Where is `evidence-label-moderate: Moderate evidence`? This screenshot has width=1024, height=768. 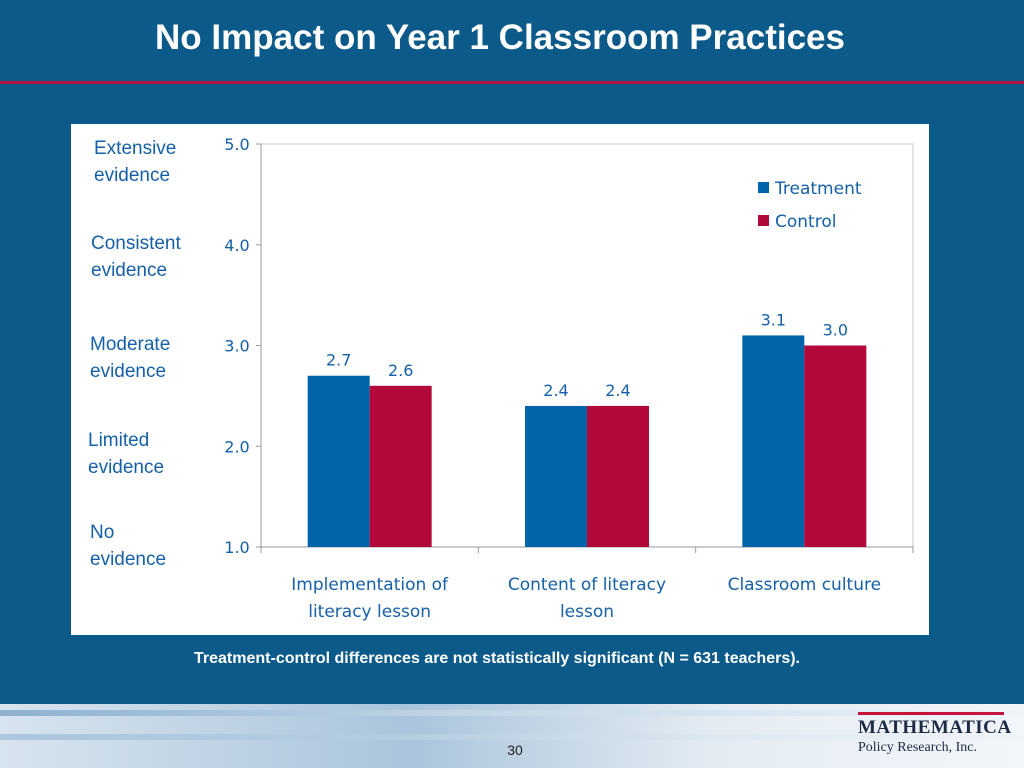 evidence-label-moderate: Moderate evidence is located at coordinates (130, 358).